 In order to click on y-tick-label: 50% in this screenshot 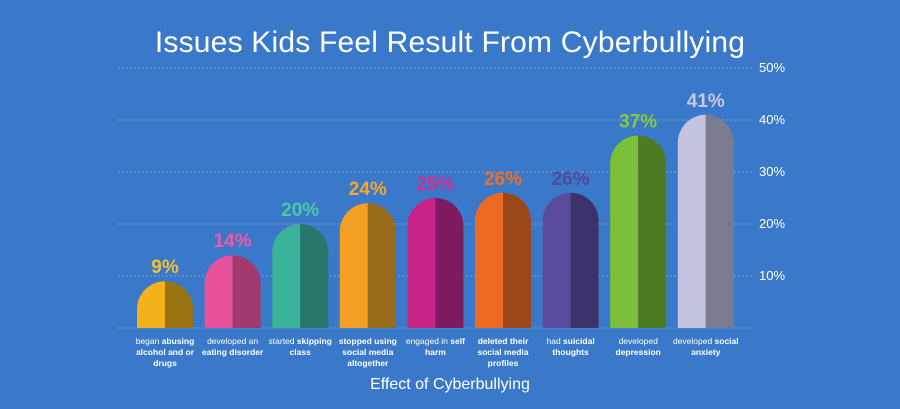, I will do `click(772, 67)`.